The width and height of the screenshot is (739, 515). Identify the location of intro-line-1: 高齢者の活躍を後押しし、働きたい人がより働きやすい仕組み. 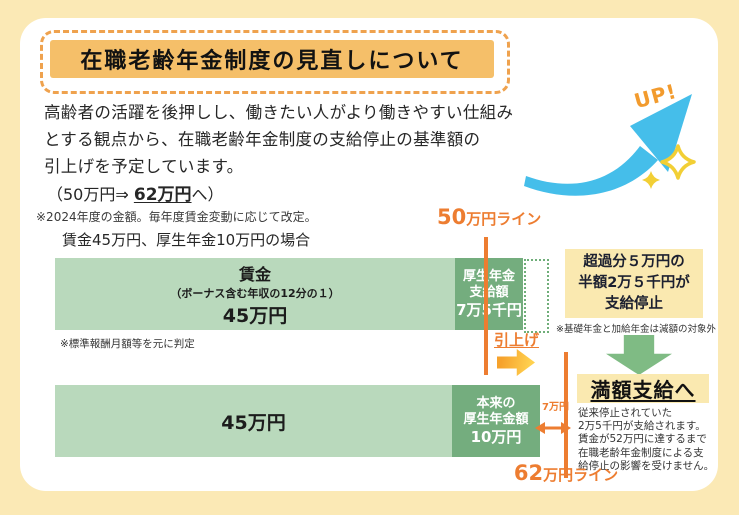
(279, 112).